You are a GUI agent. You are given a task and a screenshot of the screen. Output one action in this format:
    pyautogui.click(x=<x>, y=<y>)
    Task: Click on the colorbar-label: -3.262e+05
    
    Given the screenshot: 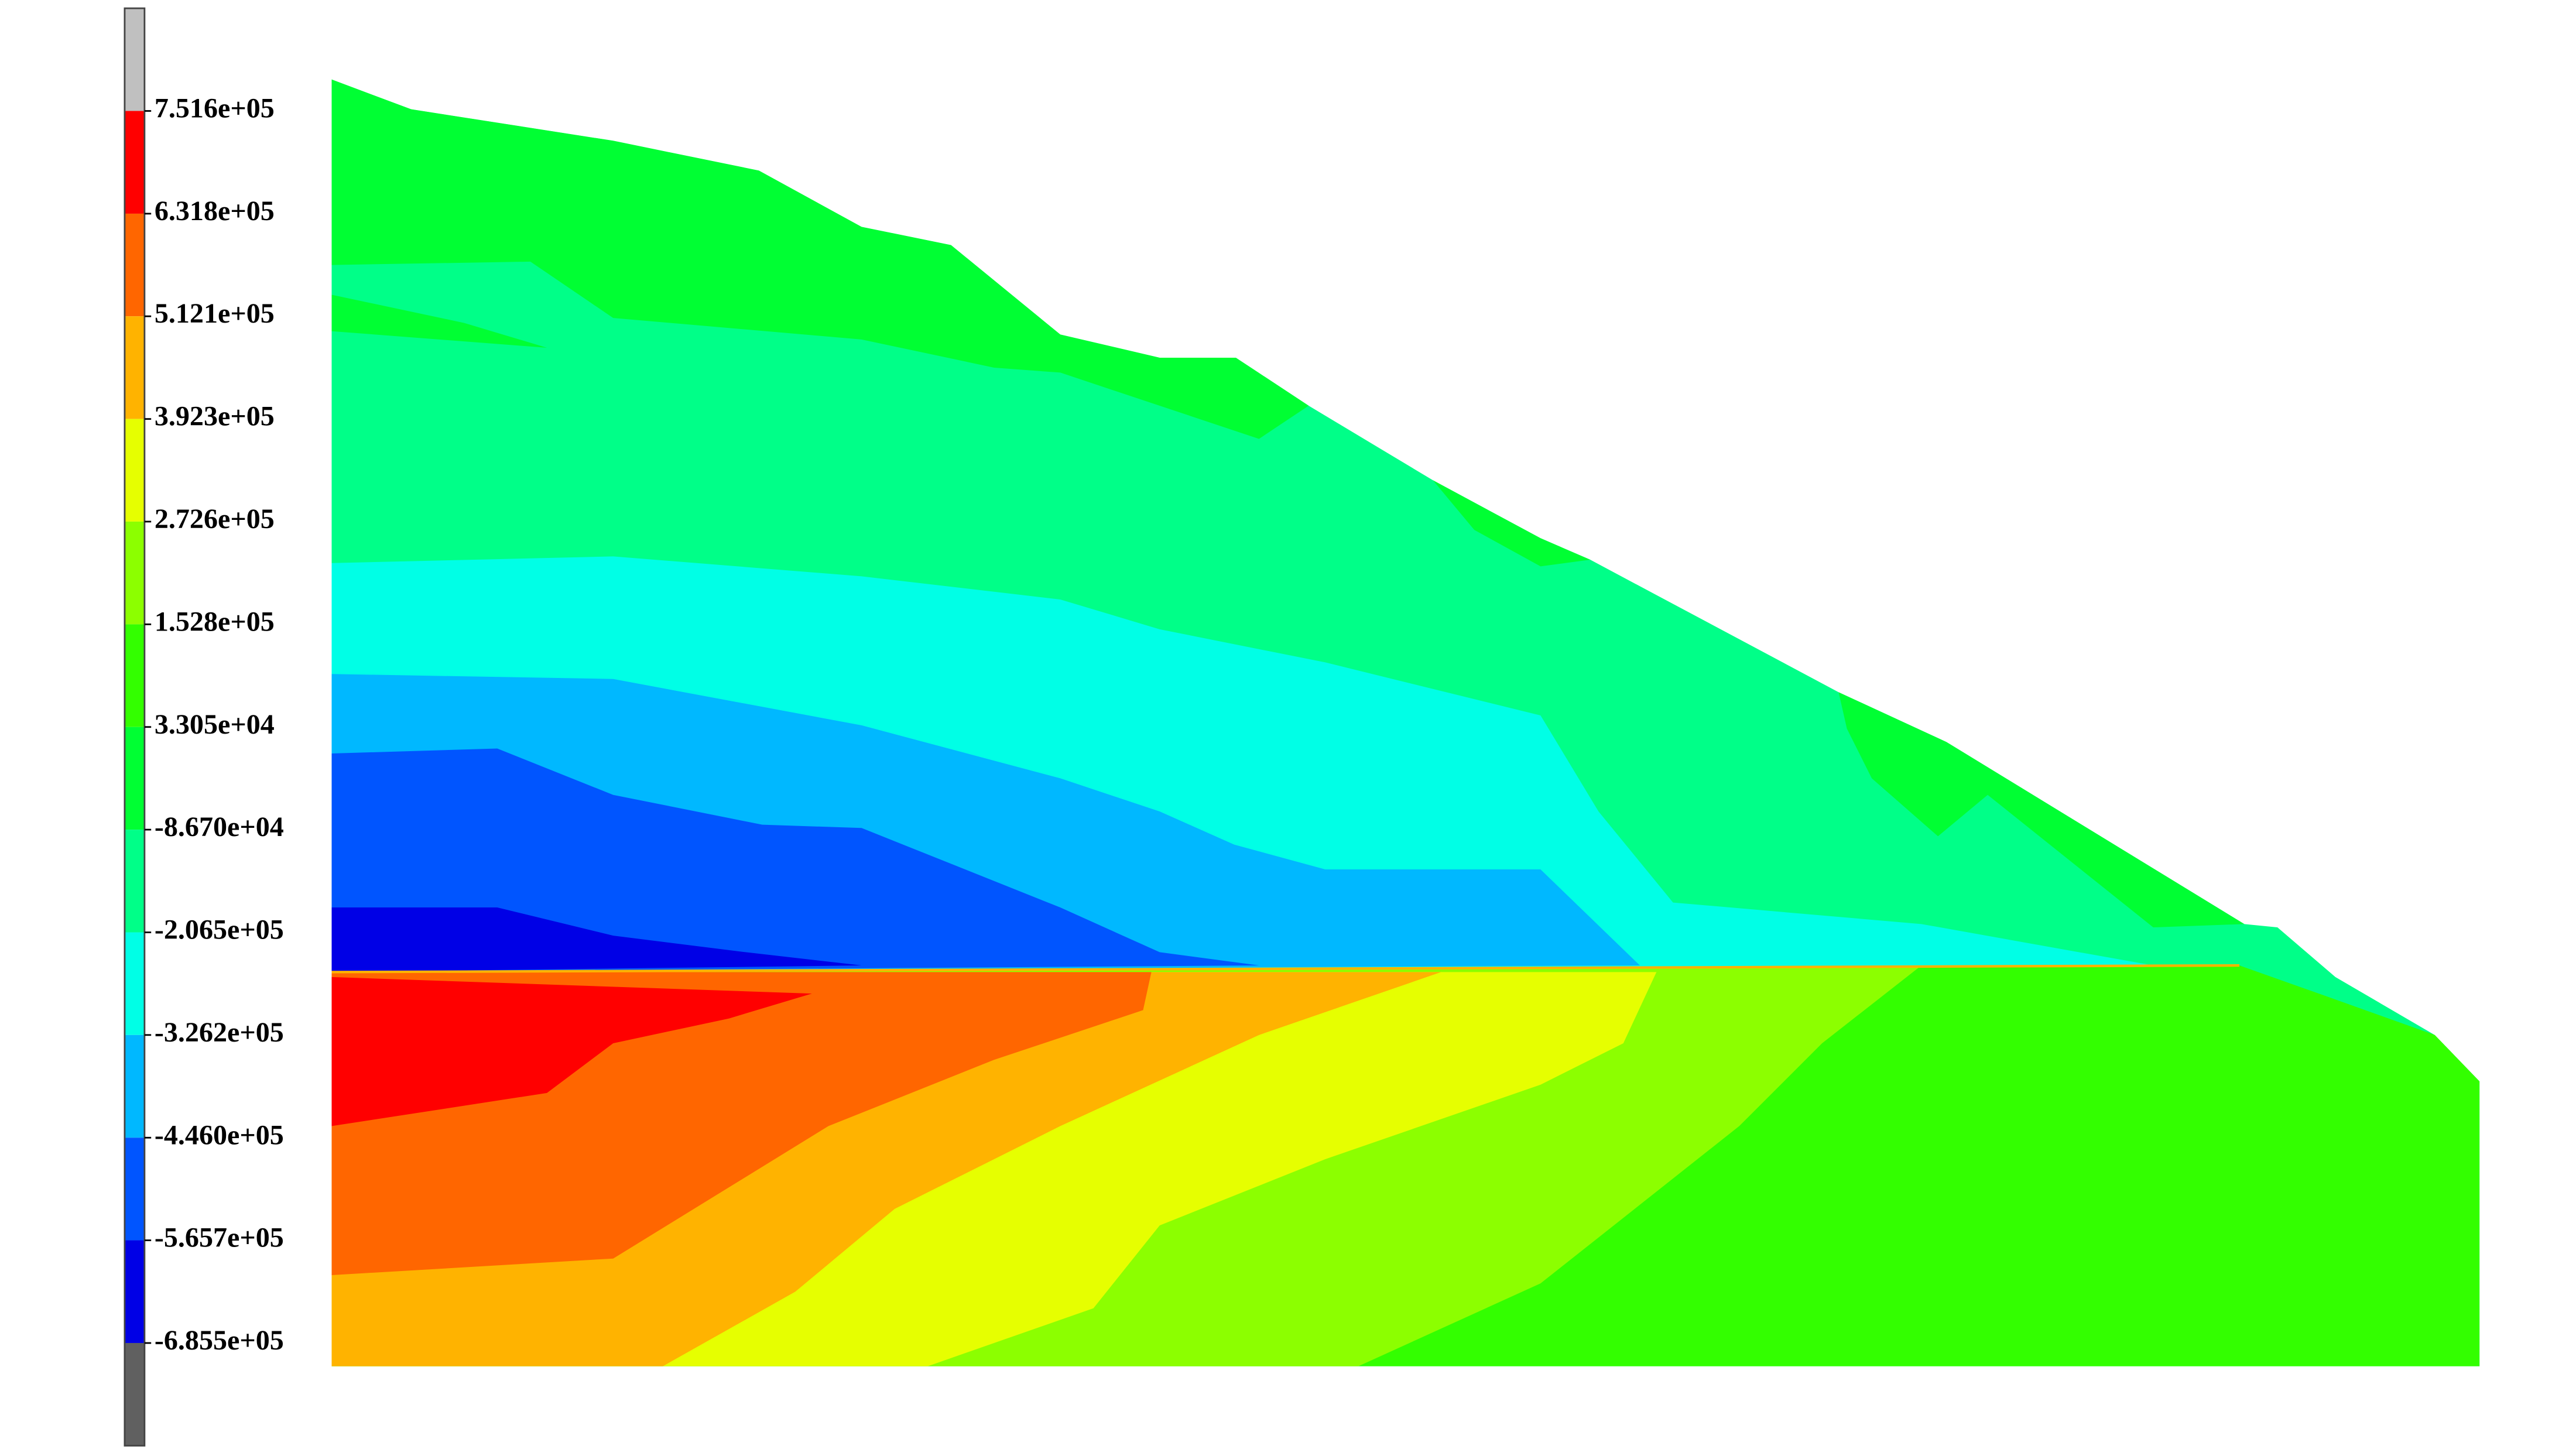 What is the action you would take?
    pyautogui.click(x=219, y=1032)
    